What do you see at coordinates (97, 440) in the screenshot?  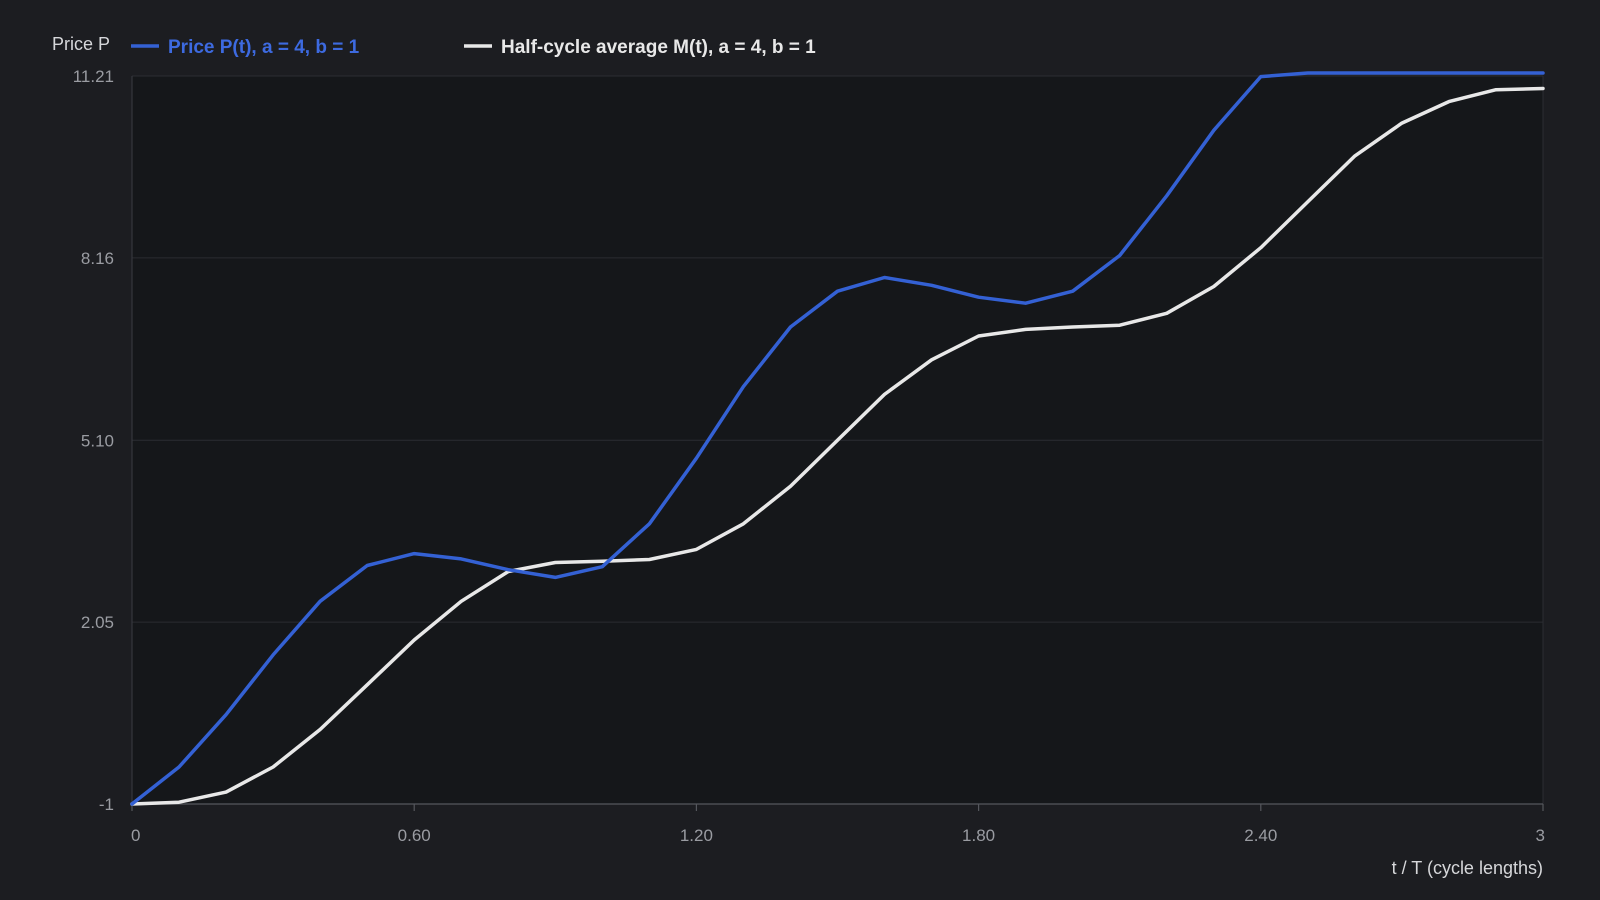 I see `y-tick-label: 5.10` at bounding box center [97, 440].